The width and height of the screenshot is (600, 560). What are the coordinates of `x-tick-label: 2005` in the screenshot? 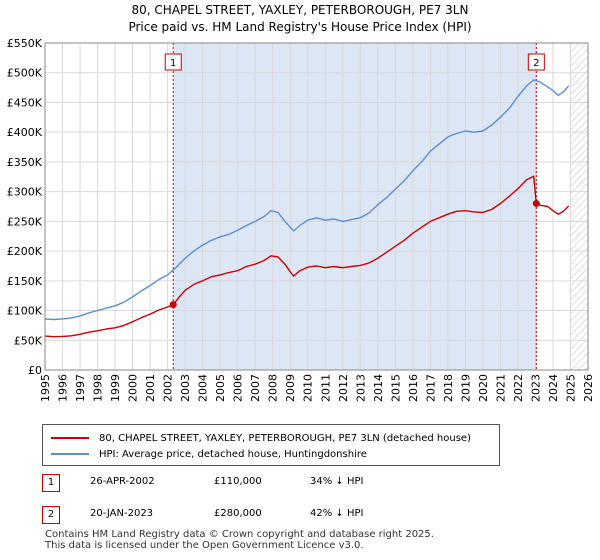 It's located at (220, 388).